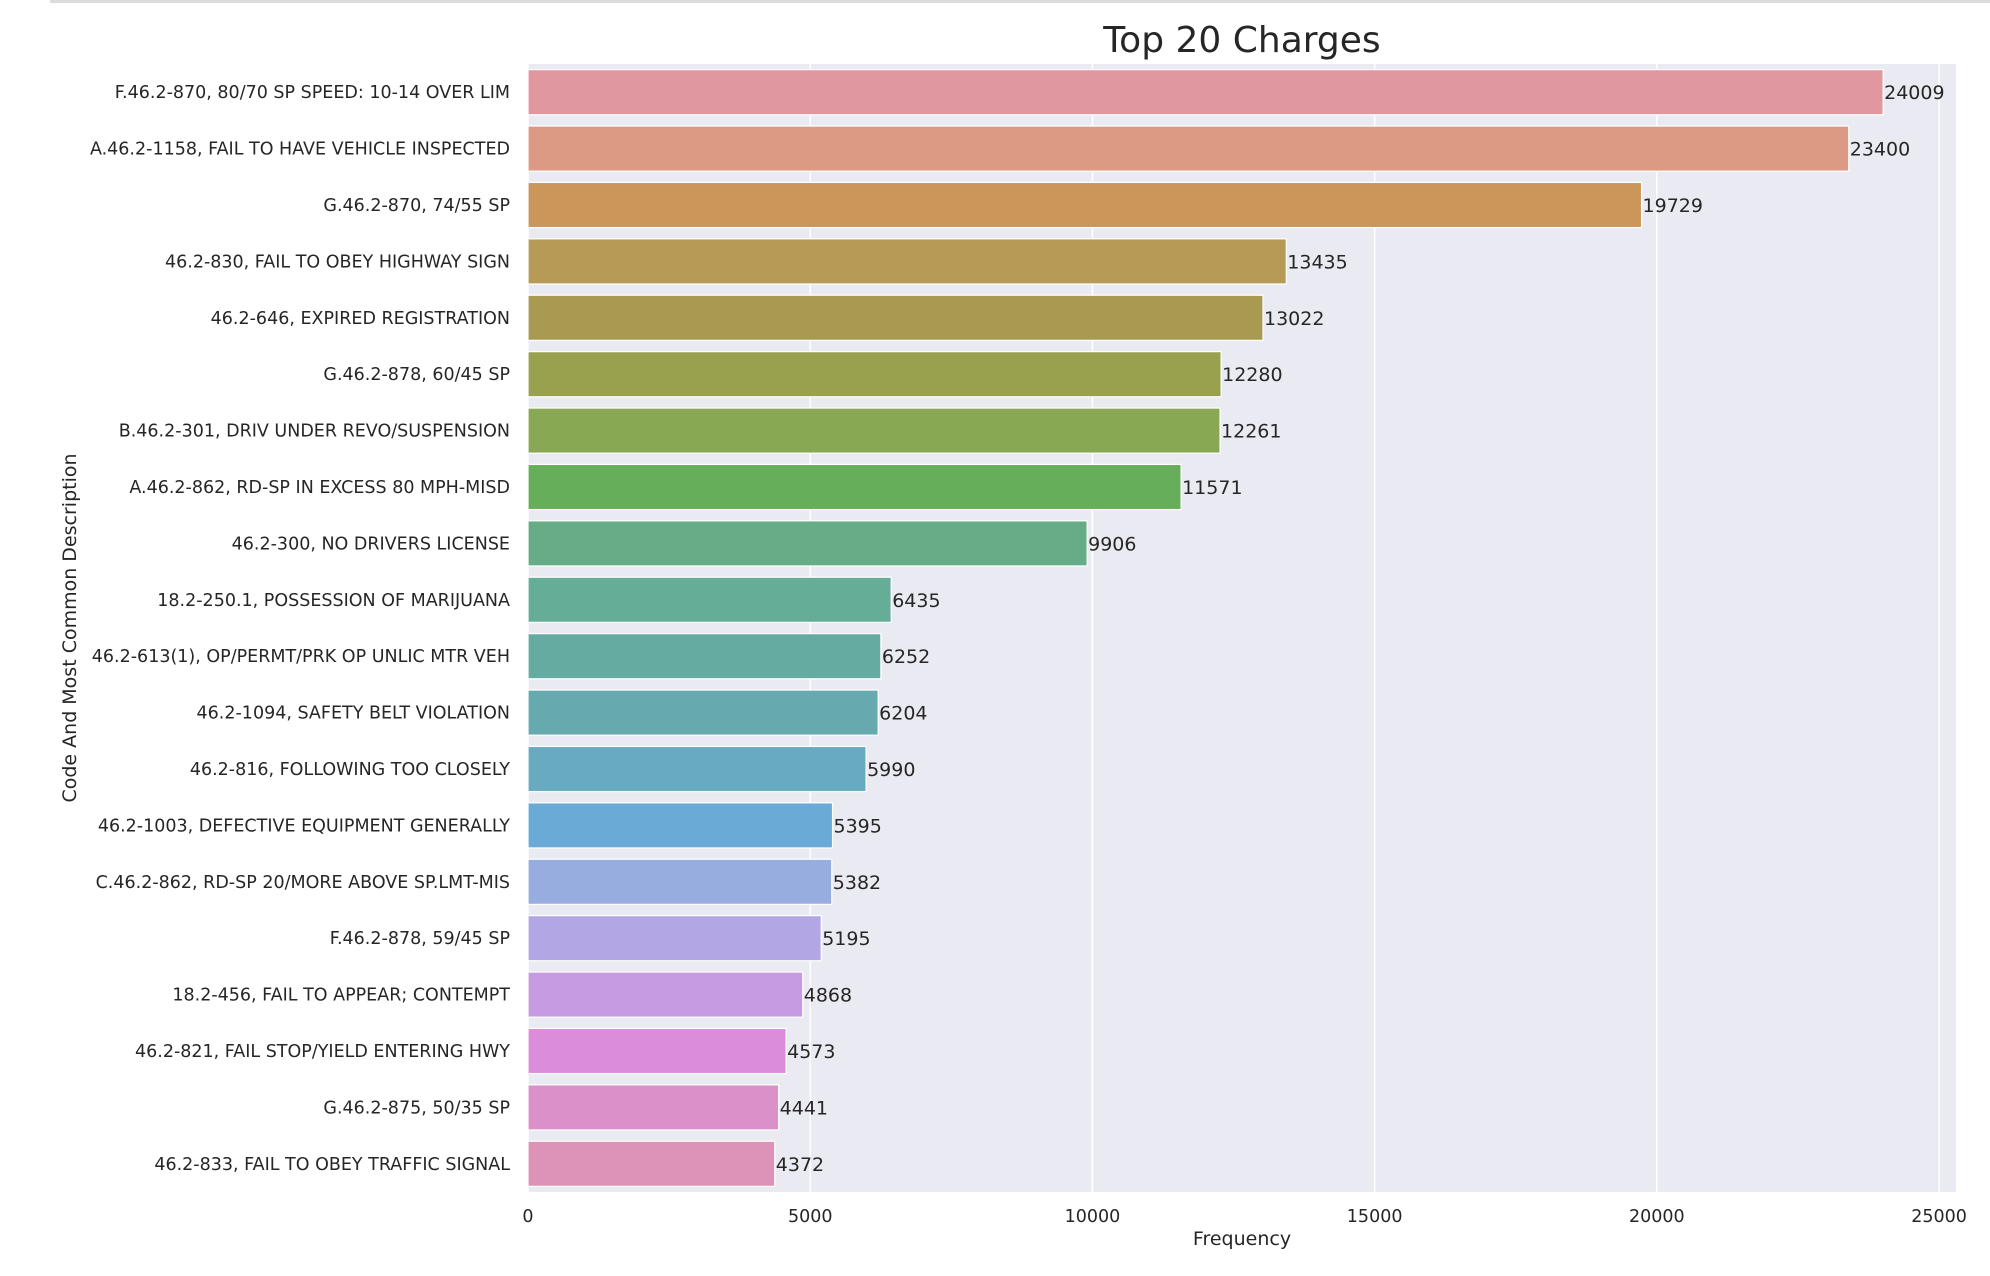 This screenshot has width=1990, height=1276. Describe the element at coordinates (1939, 1217) in the screenshot. I see `x-tick-label: 25000` at that location.